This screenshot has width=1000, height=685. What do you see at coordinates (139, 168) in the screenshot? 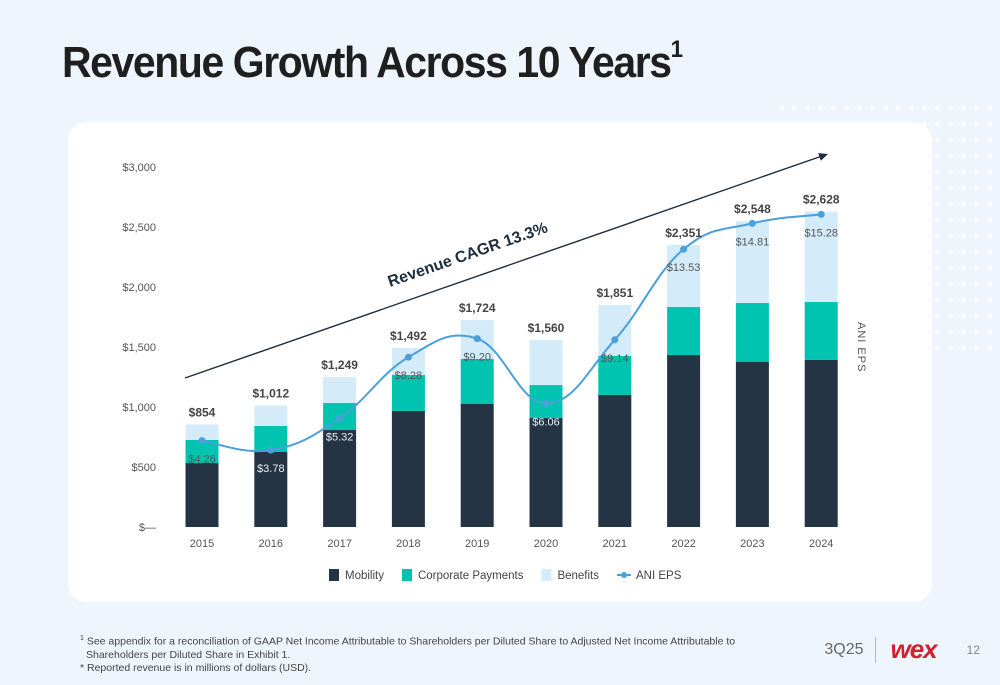
I see `y-tick-label: $3,000` at bounding box center [139, 168].